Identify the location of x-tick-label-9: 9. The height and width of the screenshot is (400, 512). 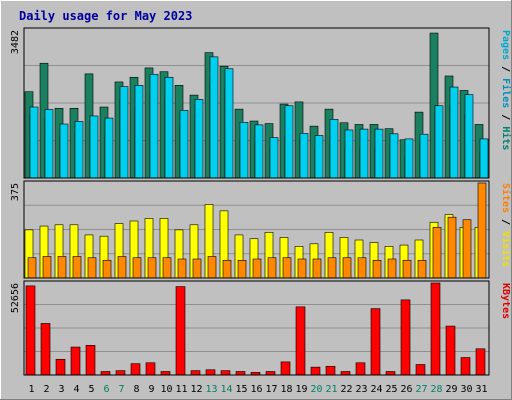
(151, 389).